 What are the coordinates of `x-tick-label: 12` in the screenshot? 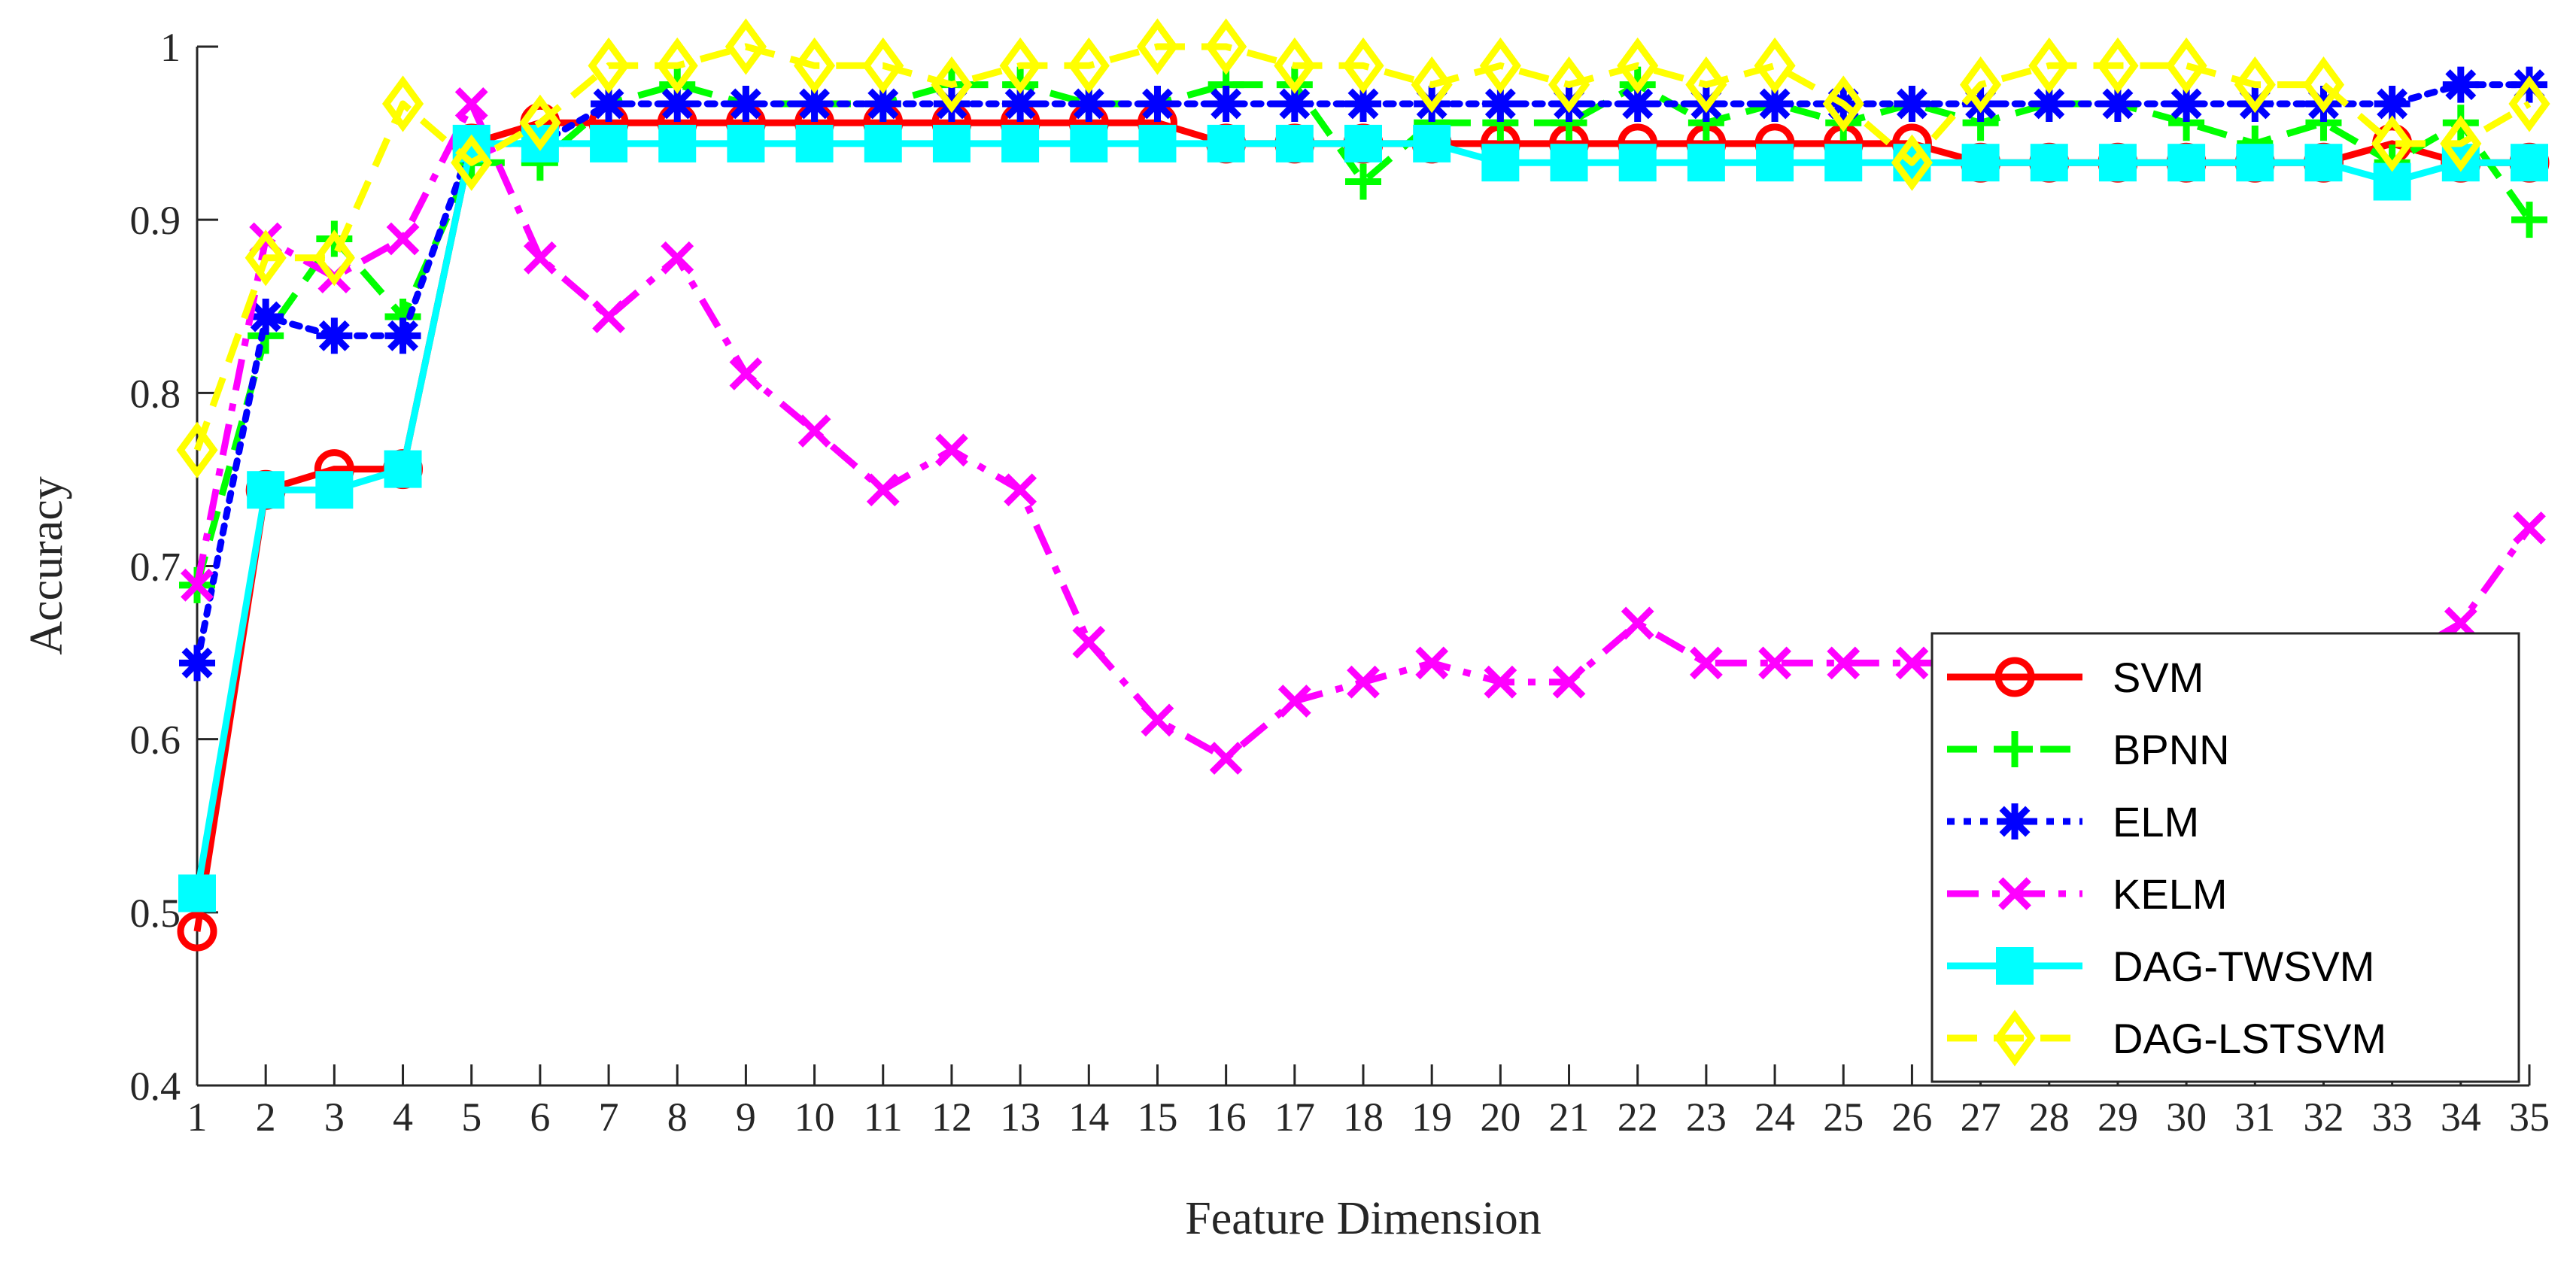 It's located at (951, 1117).